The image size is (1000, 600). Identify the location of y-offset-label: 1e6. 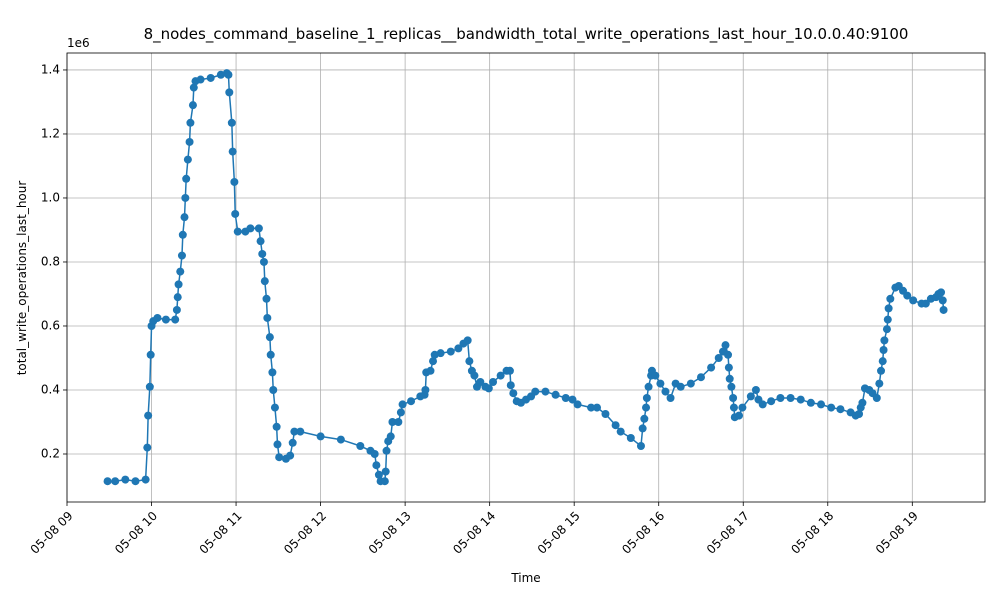
(78, 43).